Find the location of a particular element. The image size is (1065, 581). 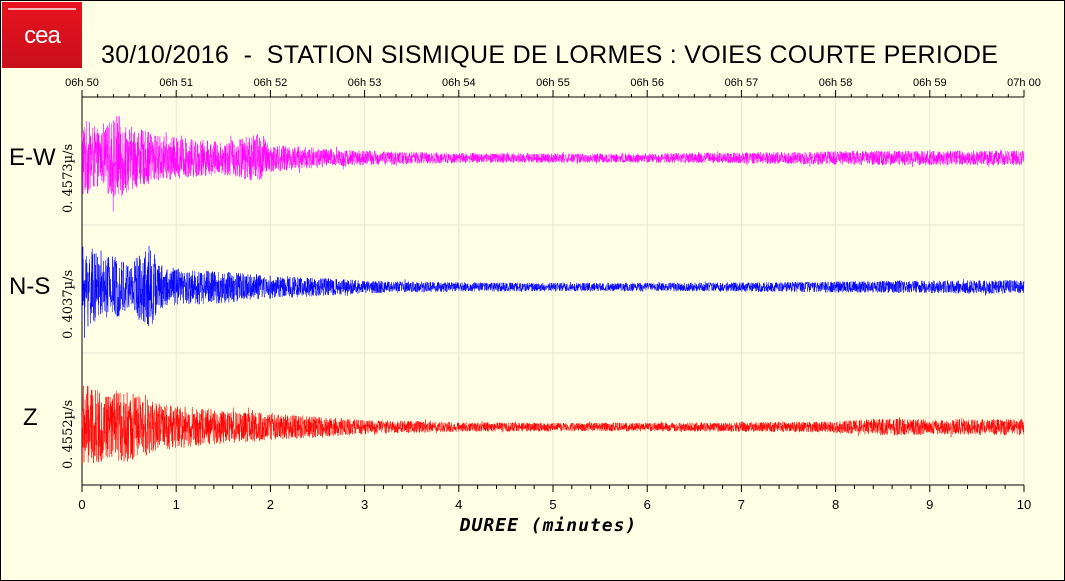

top-time-tick-label: 06h 50 is located at coordinates (82, 83).